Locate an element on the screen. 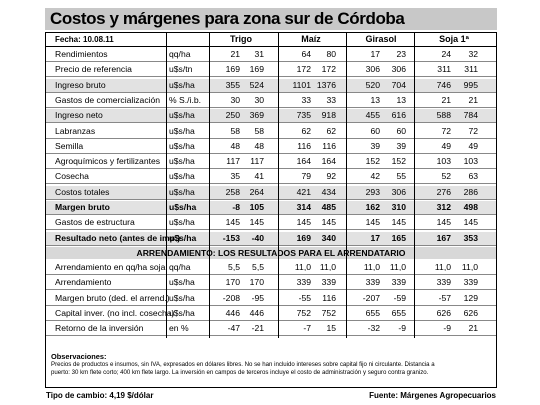 The image size is (540, 405). row-value: 80 is located at coordinates (331, 54).